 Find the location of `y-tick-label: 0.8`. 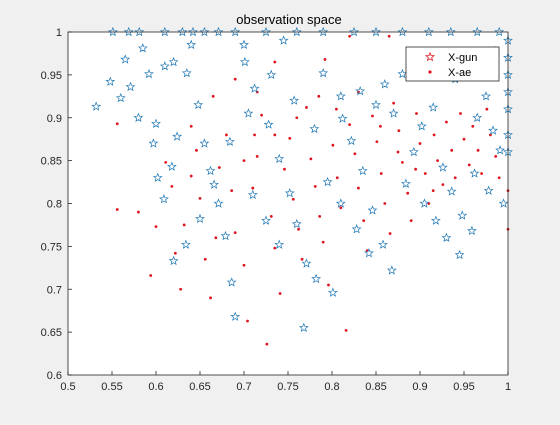

y-tick-label: 0.8 is located at coordinates (54, 205).